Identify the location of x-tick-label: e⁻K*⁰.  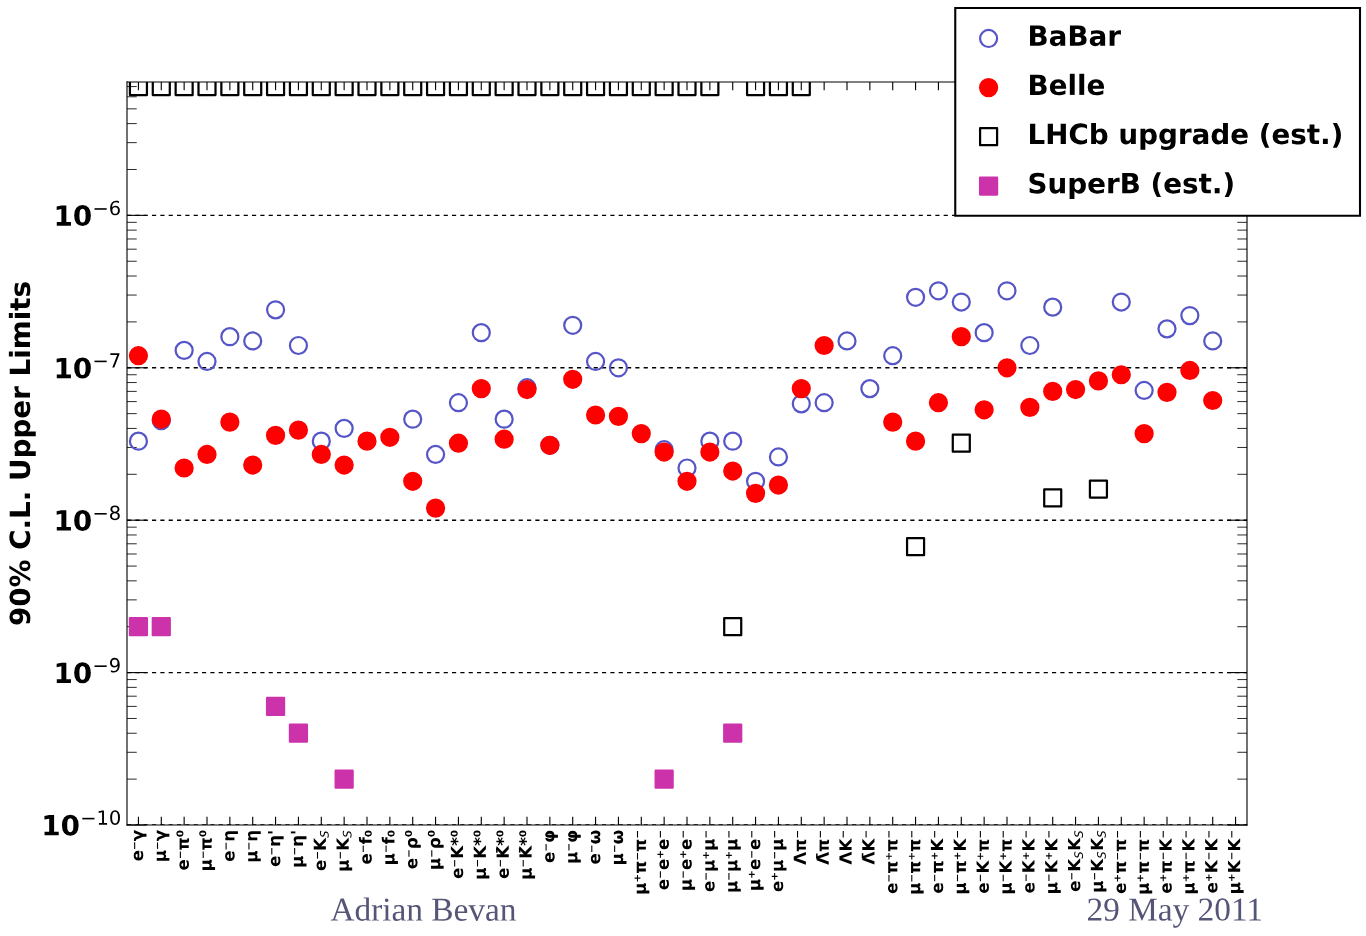
(457, 854).